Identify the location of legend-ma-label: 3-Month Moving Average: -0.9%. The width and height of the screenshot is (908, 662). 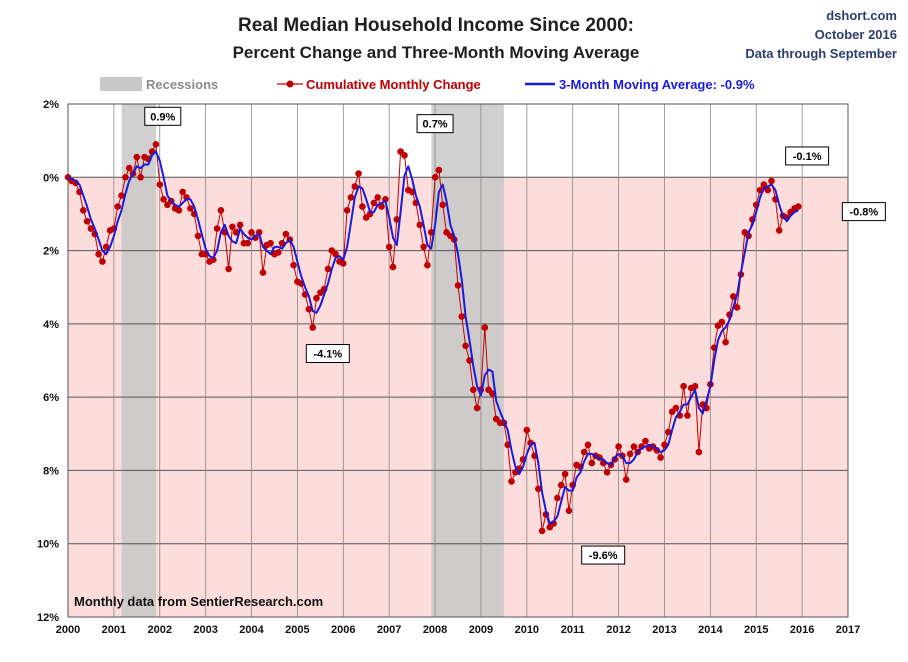
(657, 84).